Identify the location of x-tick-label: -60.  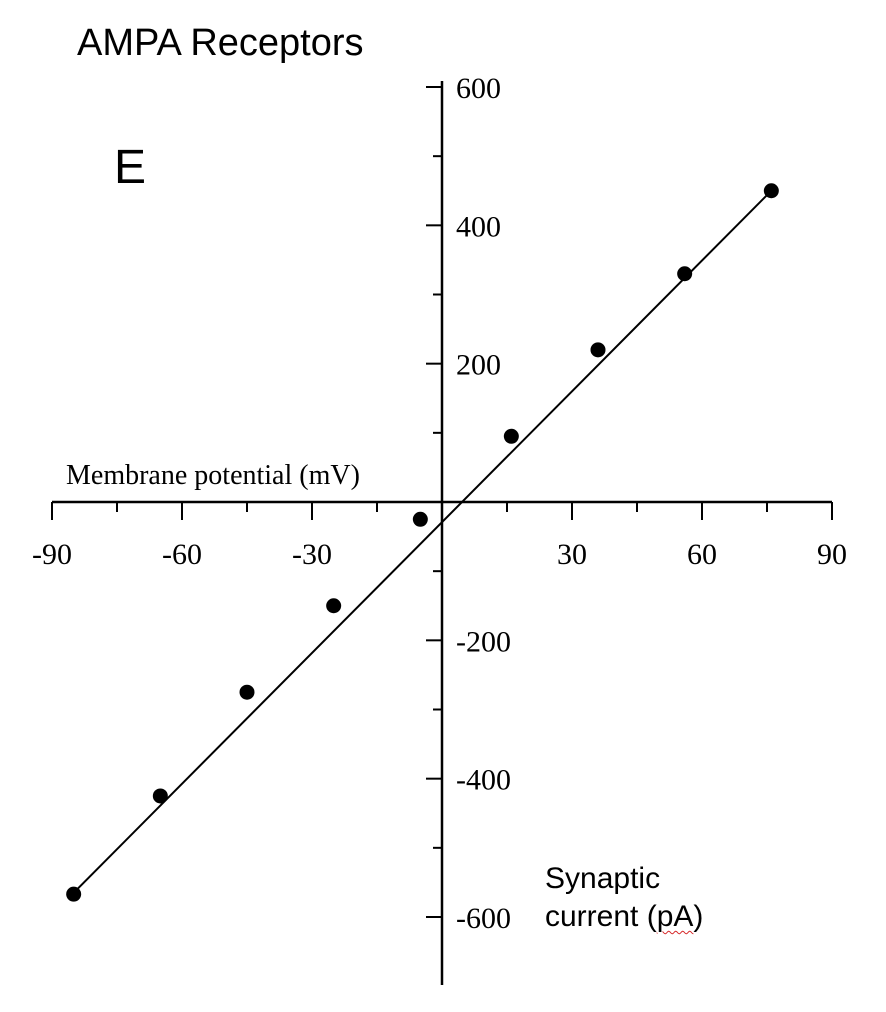
(182, 554).